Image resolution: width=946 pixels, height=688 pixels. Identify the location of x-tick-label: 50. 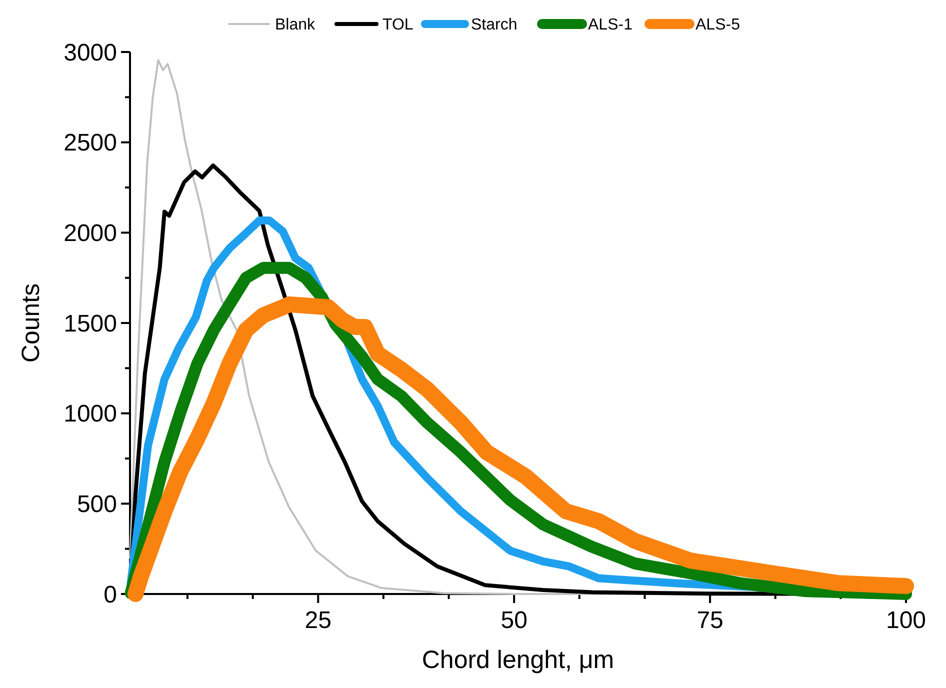
(514, 620).